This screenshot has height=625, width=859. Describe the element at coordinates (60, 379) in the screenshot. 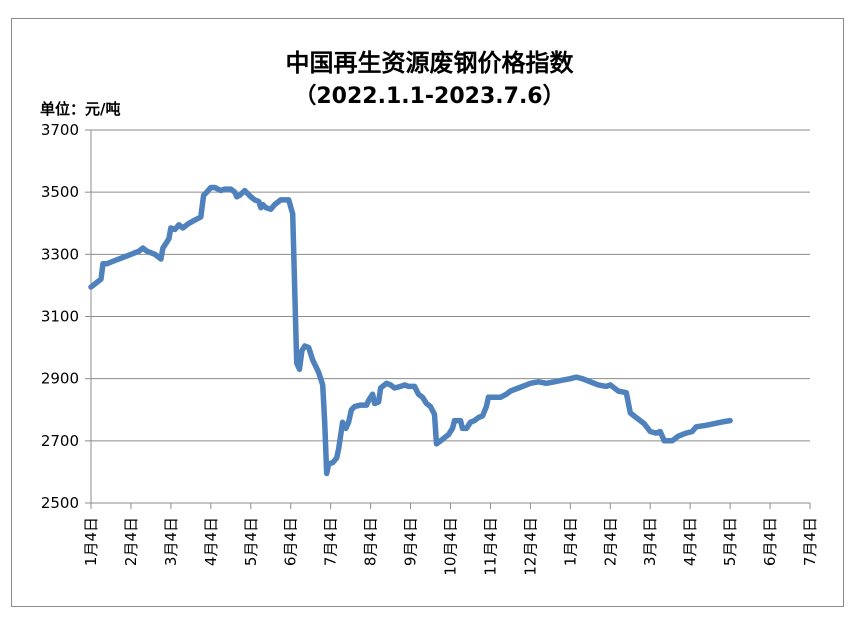

I see `y-tick-label: 2900` at that location.